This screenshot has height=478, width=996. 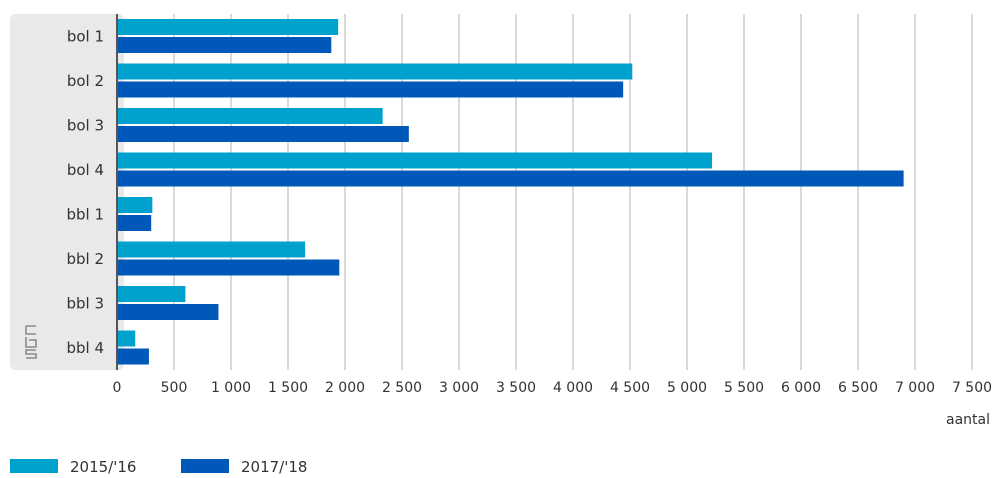 I want to click on legend-label-2015-16: 2015/'16, so click(x=103, y=467).